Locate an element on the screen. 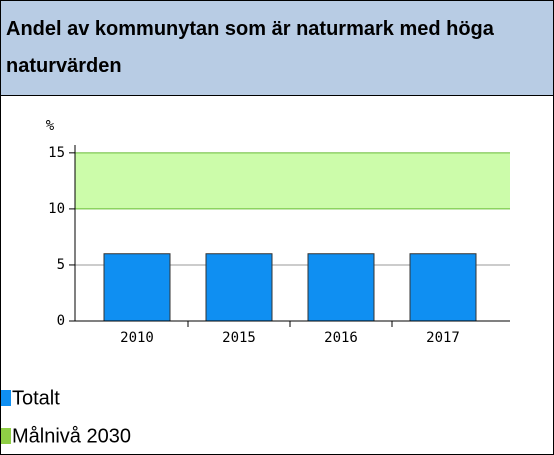 Image resolution: width=554 pixels, height=455 pixels. y-axis-label: % is located at coordinates (50, 126).